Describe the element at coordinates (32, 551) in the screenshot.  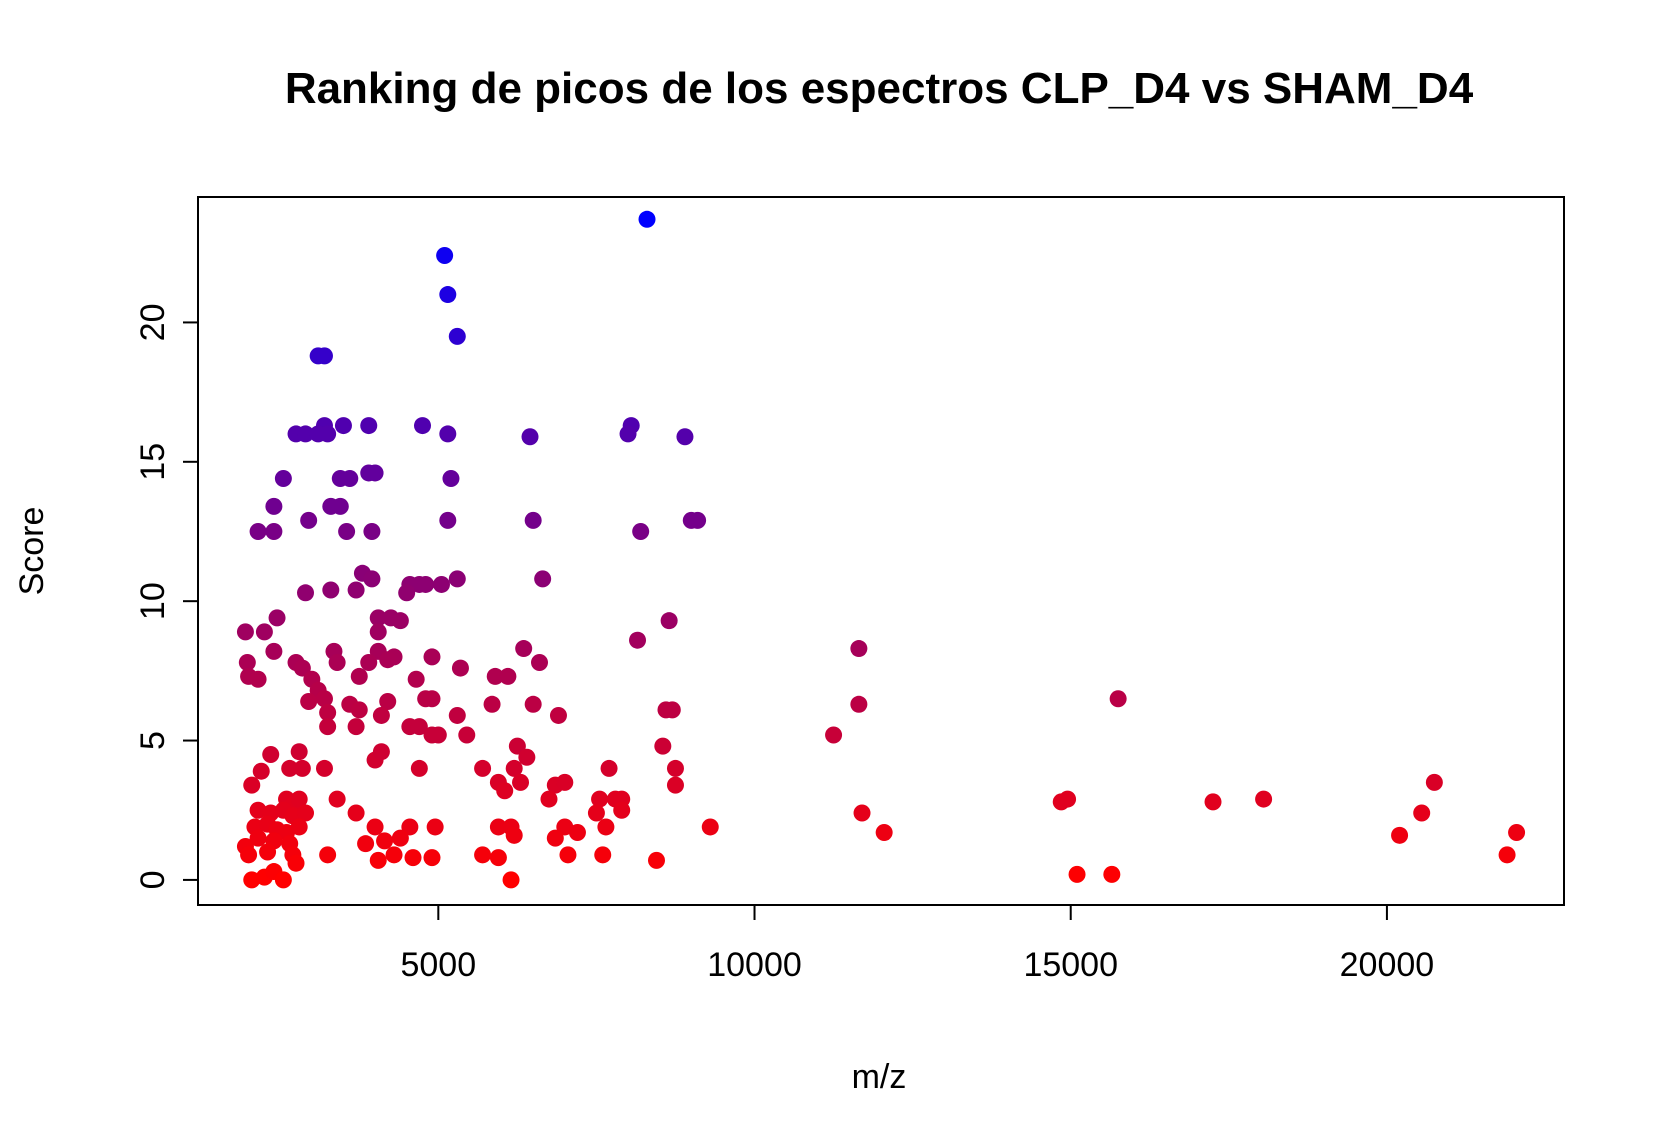
I see `y-axis-label: Score` at that location.